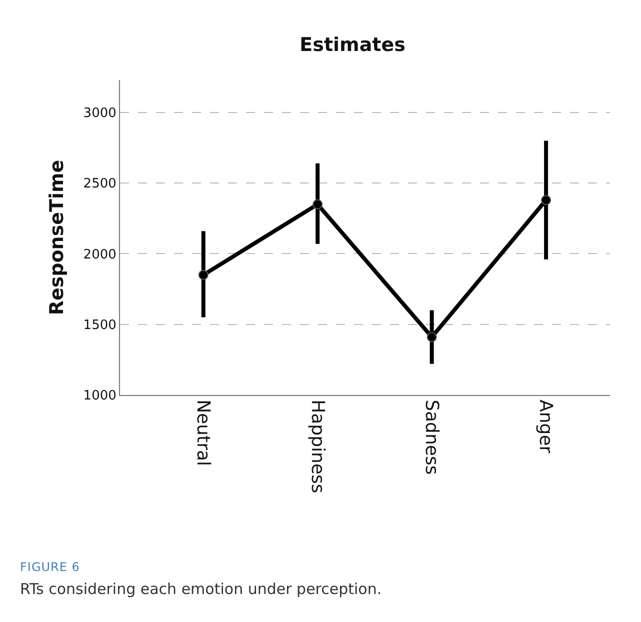  I want to click on x-tick-label: Anger, so click(545, 427).